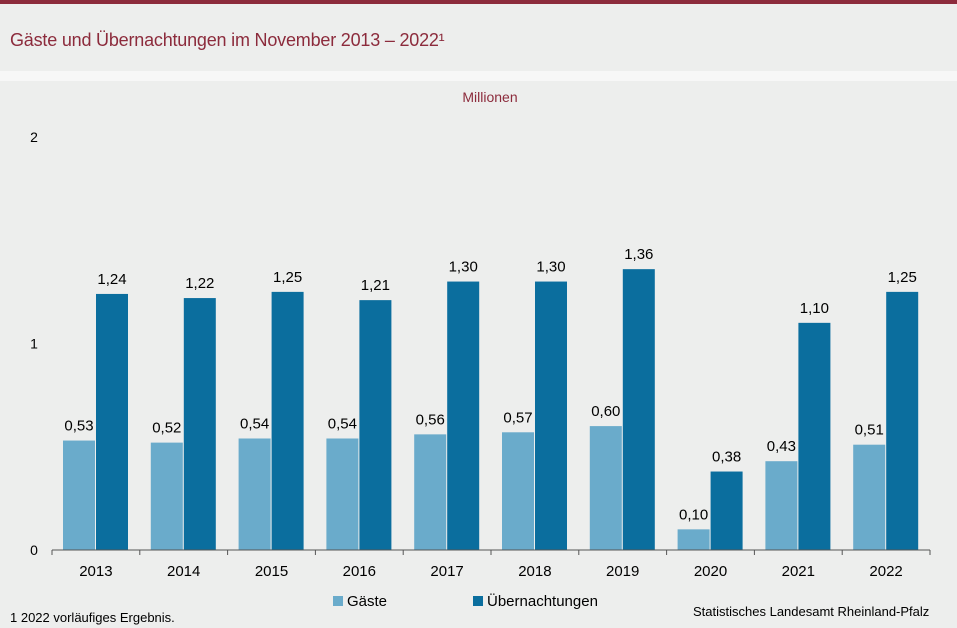 The width and height of the screenshot is (957, 628). What do you see at coordinates (869, 430) in the screenshot?
I see `data-label-gaeste: 0,51` at bounding box center [869, 430].